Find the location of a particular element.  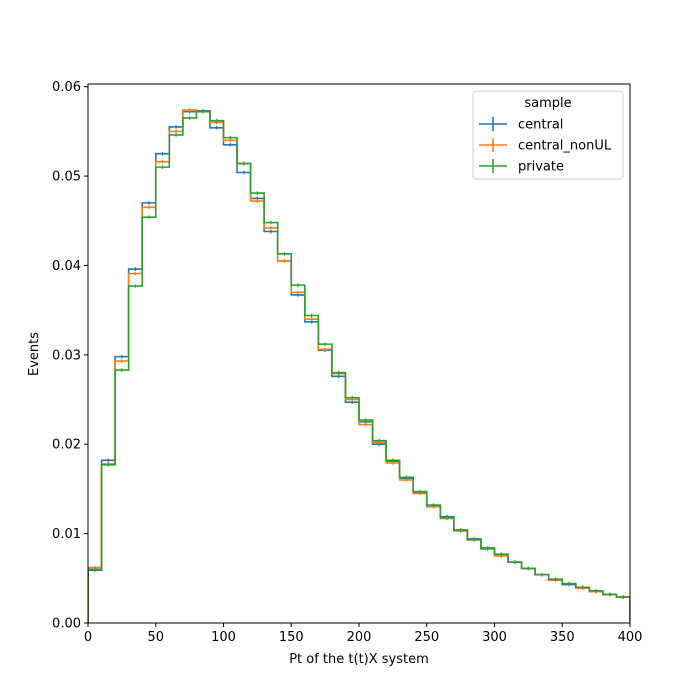

legend-entry-central_nonUL: central_nonUL is located at coordinates (545, 146).